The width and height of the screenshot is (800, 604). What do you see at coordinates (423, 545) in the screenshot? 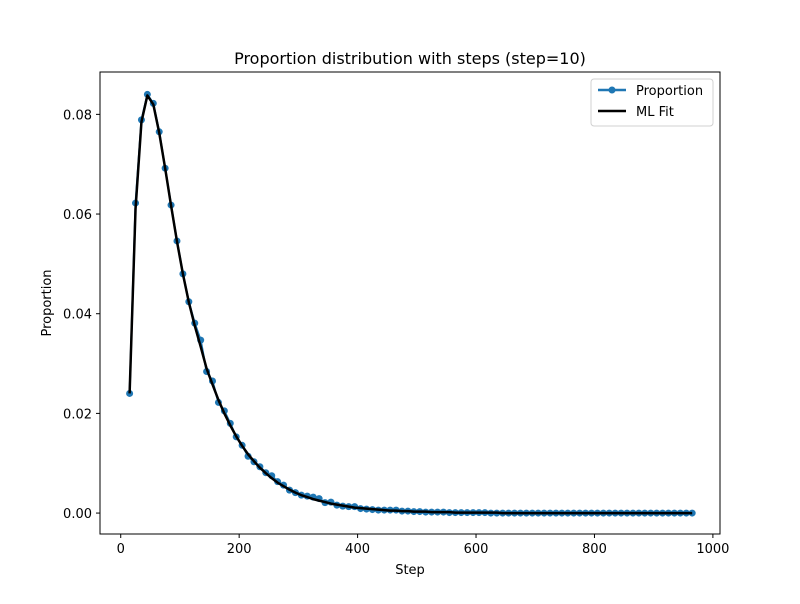
I see `x-axis: 0 200 400 600 800 1000` at bounding box center [423, 545].